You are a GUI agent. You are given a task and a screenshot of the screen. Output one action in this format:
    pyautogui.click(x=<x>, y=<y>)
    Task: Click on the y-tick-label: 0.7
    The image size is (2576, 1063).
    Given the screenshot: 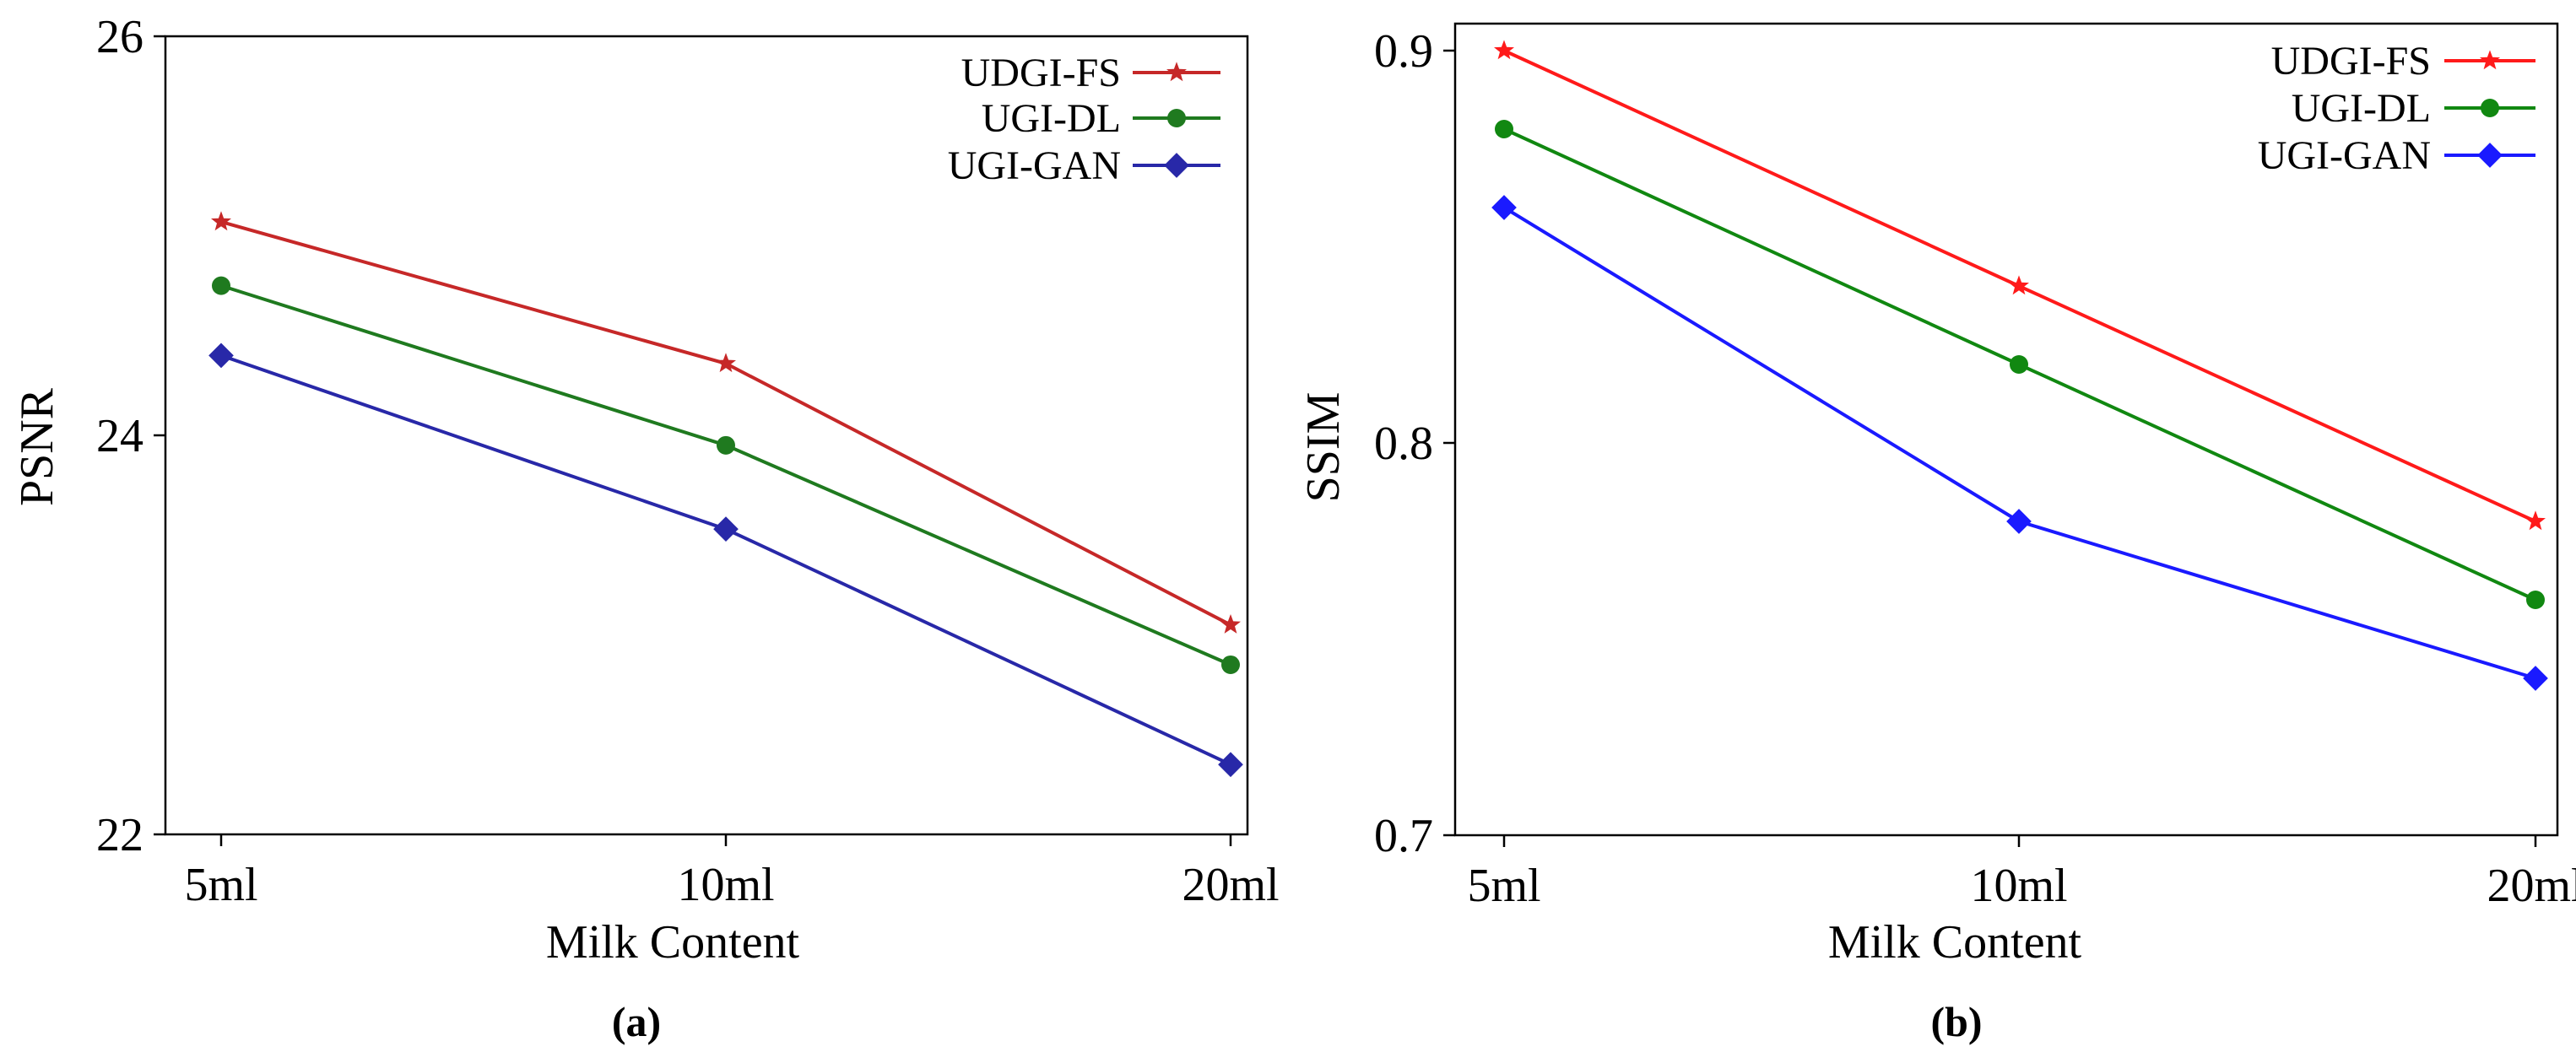 What is the action you would take?
    pyautogui.click(x=1403, y=836)
    